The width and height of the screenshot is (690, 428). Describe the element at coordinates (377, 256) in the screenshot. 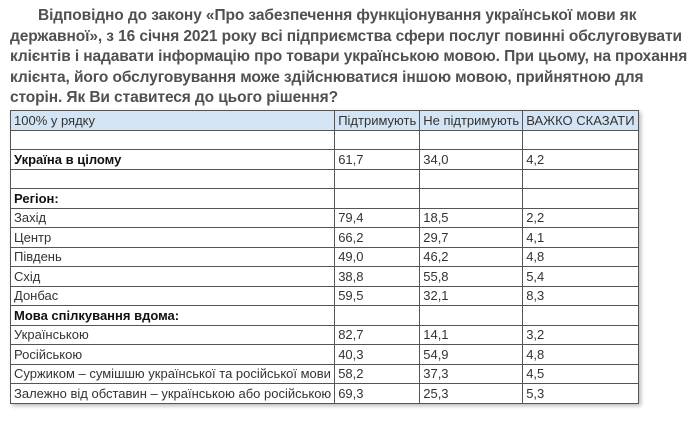

I see `value-cell: 49,0` at that location.